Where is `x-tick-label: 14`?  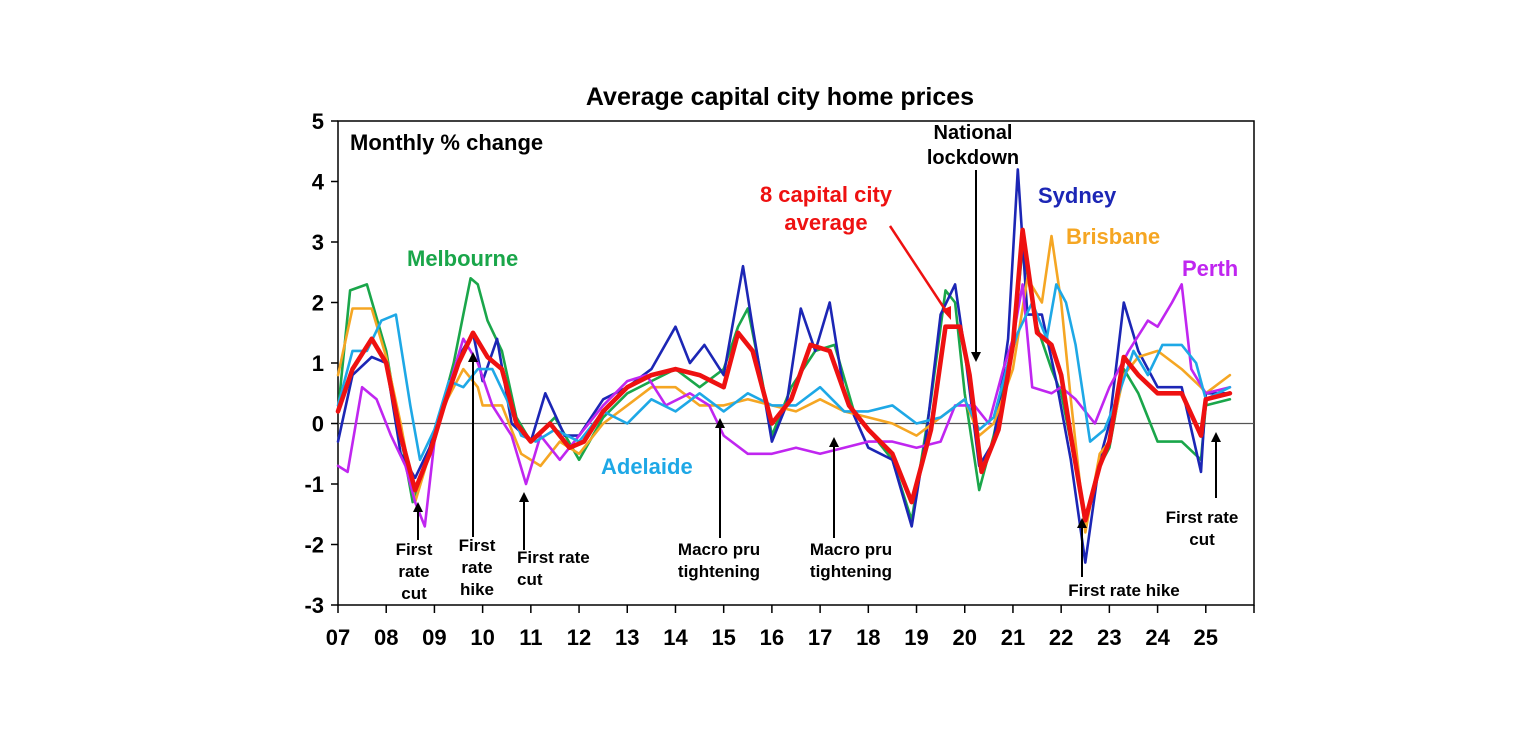 x-tick-label: 14 is located at coordinates (675, 637).